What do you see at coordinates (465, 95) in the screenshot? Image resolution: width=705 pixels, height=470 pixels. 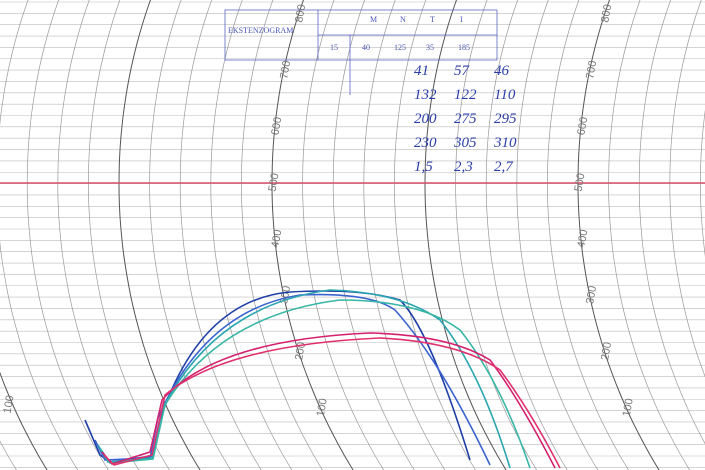 I see `handwritten-value: 122` at bounding box center [465, 95].